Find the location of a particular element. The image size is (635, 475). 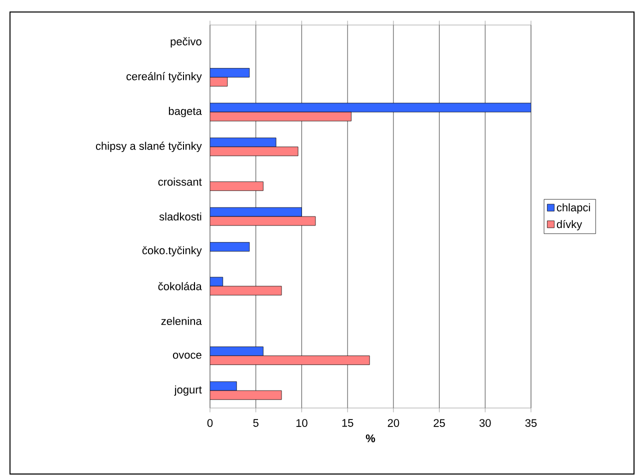

x-tick-label: 15 is located at coordinates (348, 423).